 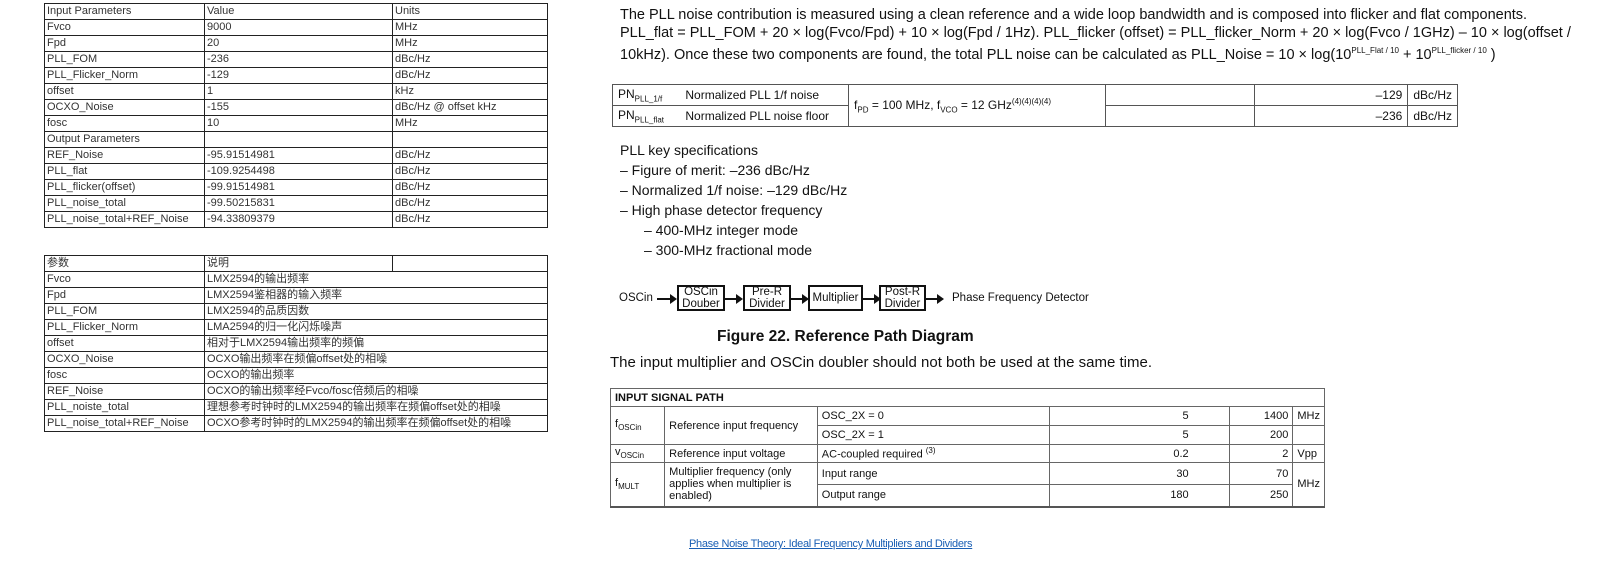 What do you see at coordinates (124, 203) in the screenshot?
I see `table-cell: PLL_noise_total` at bounding box center [124, 203].